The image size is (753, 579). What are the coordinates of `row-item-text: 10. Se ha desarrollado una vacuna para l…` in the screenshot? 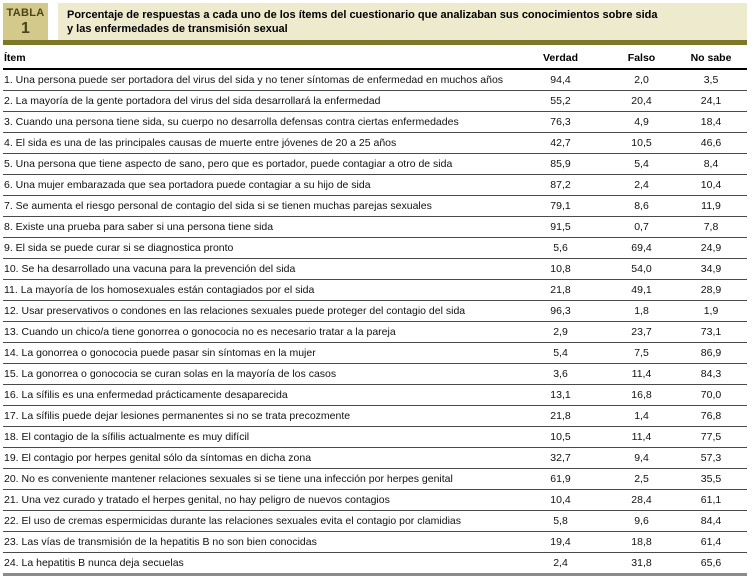 It's located at (258, 269).